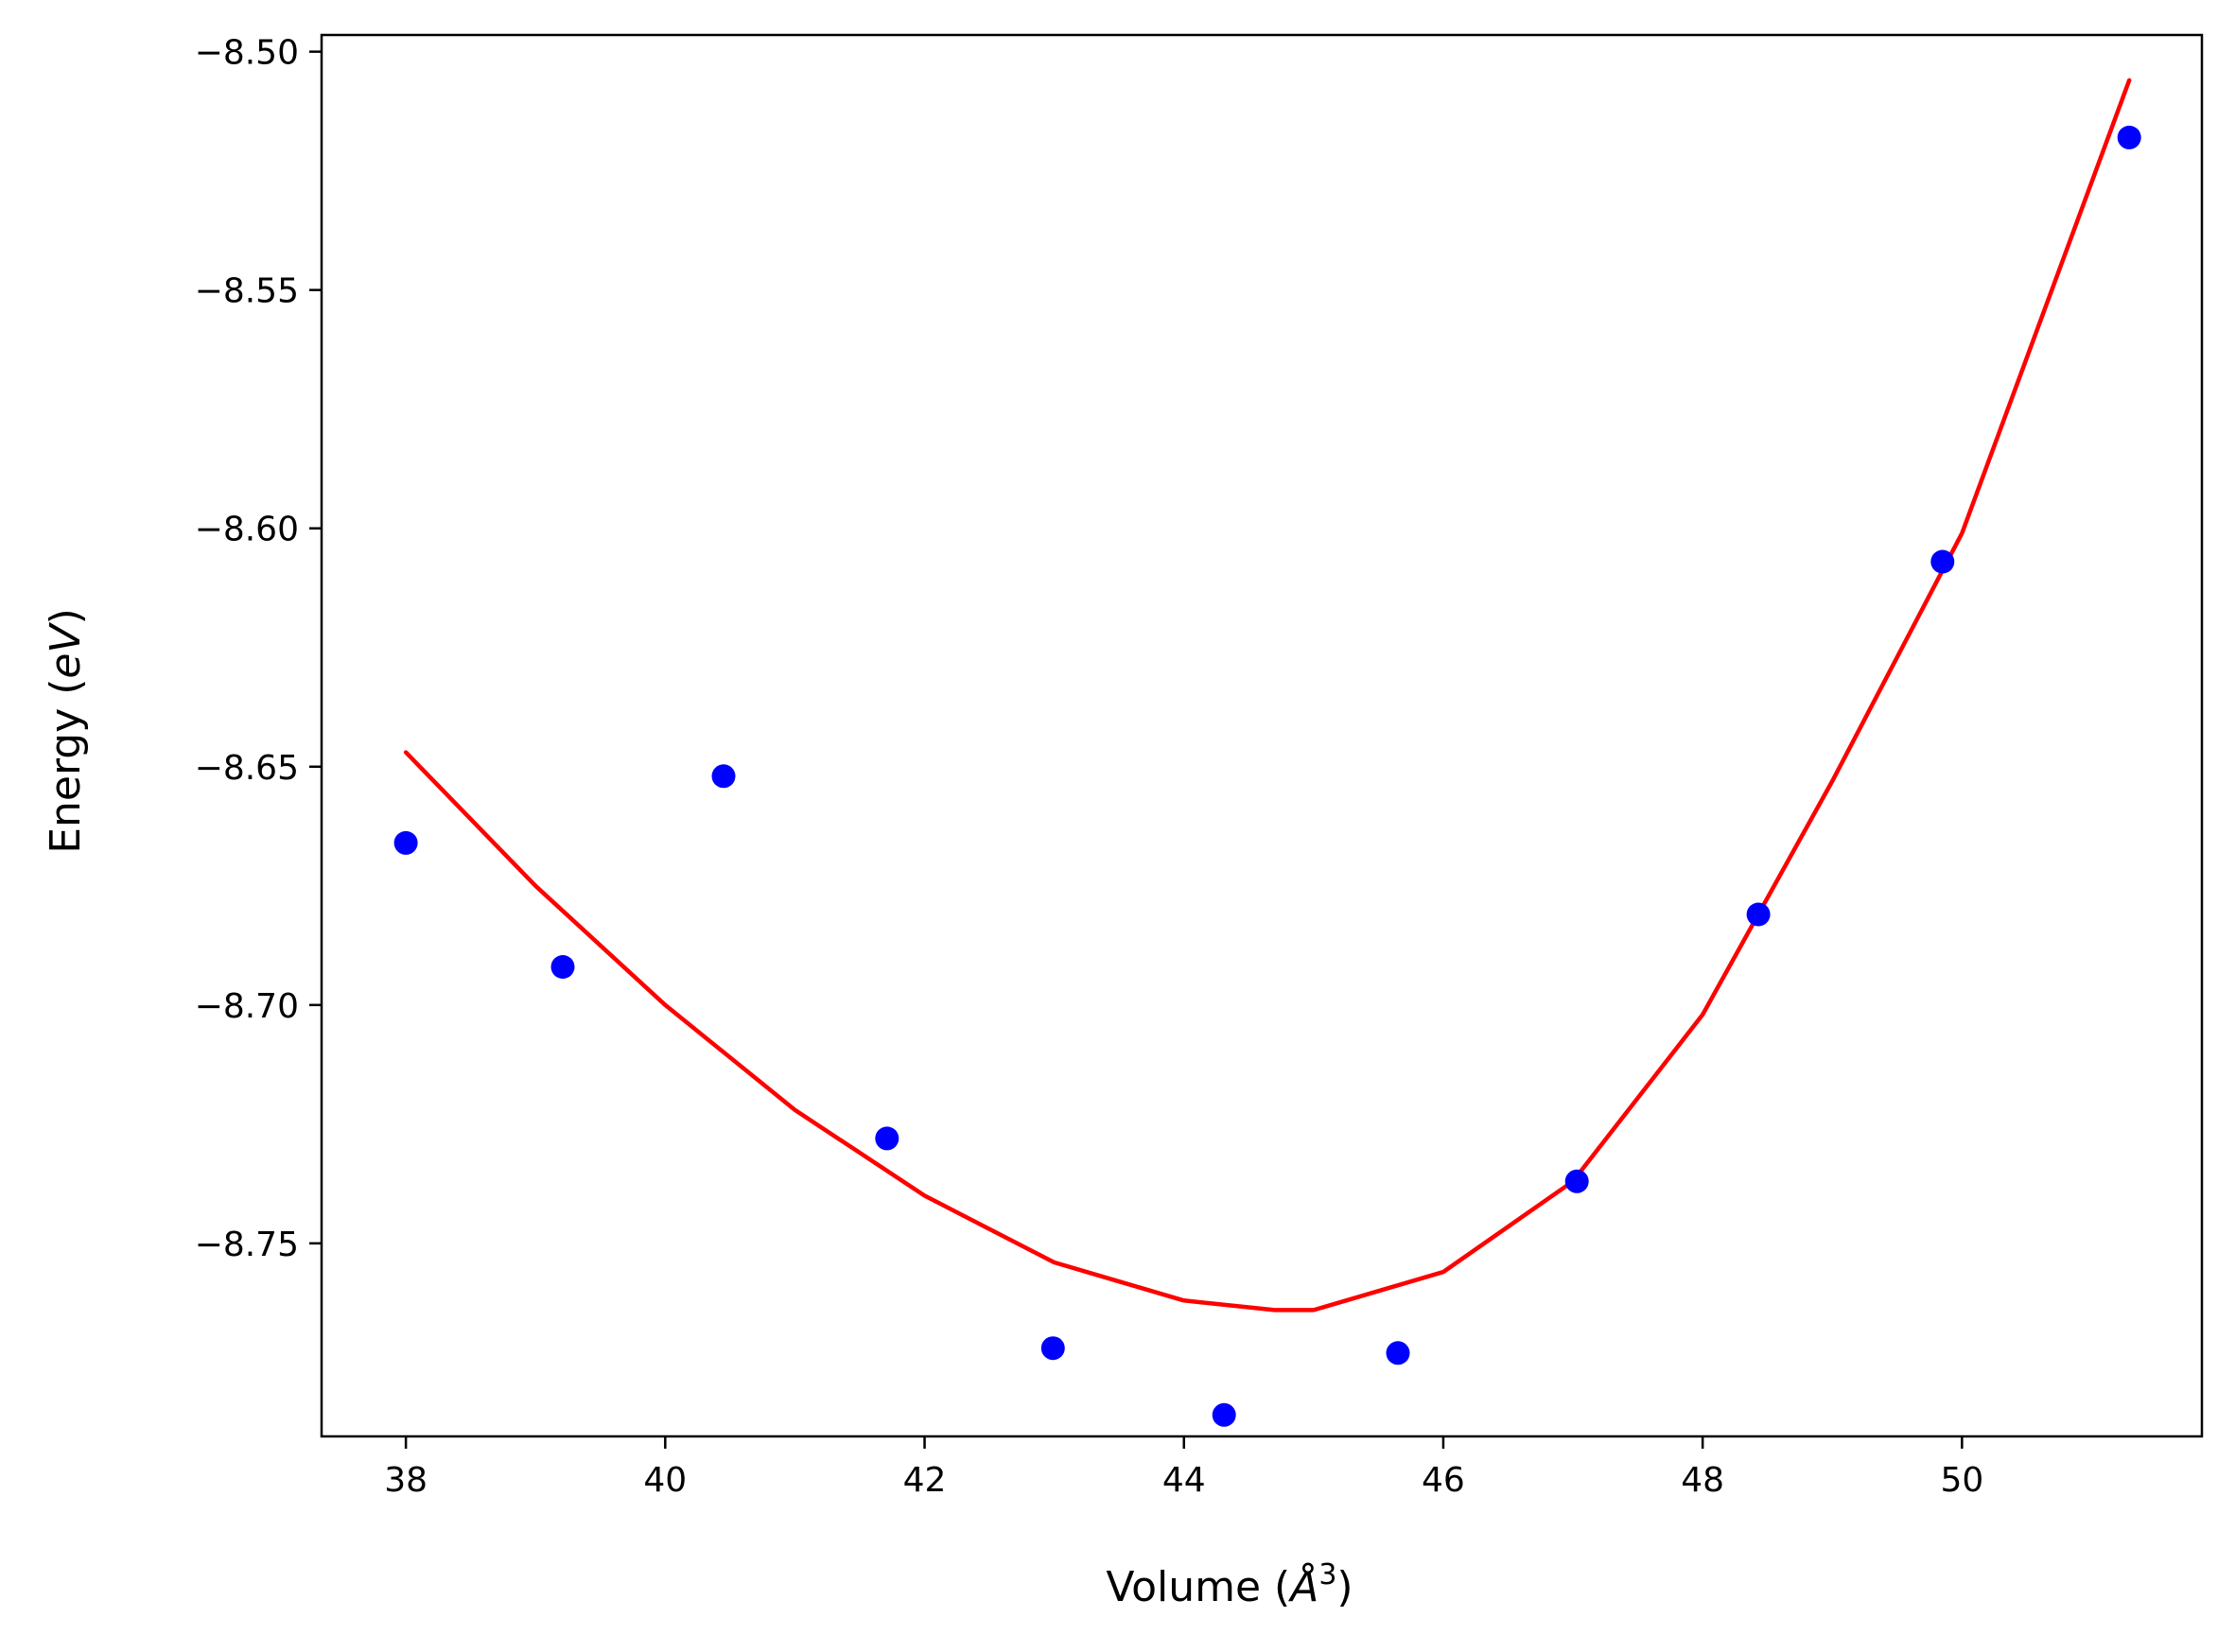 Image resolution: width=2235 pixels, height=1652 pixels. What do you see at coordinates (406, 1481) in the screenshot?
I see `x-tick-label: 38` at bounding box center [406, 1481].